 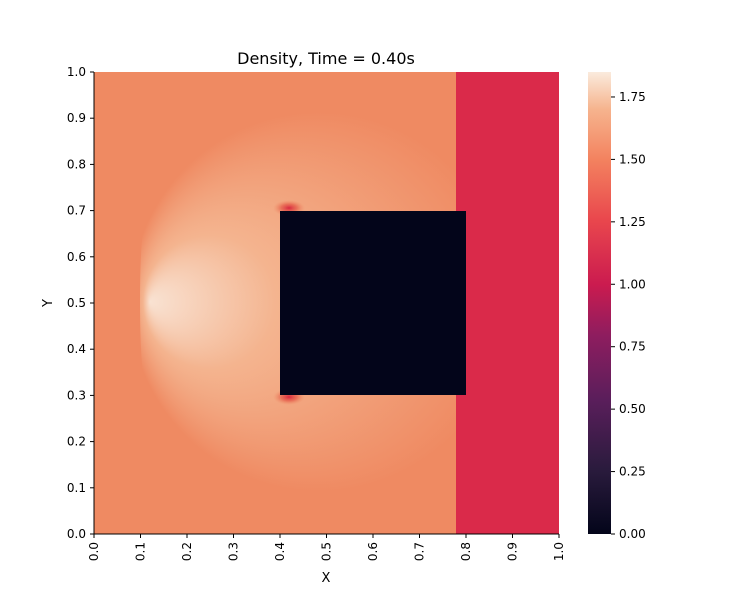 I want to click on y-tick-label: 0.5, so click(x=76, y=303).